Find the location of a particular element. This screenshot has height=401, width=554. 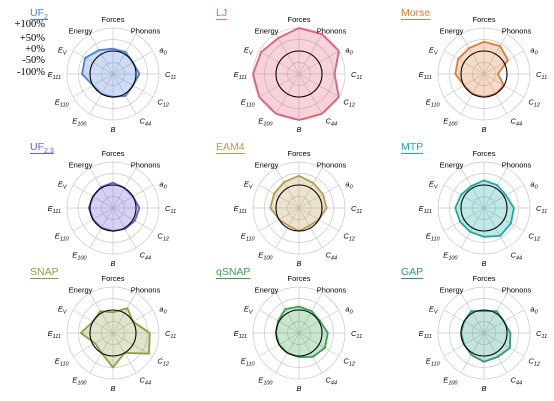

panel-title: qSNAP is located at coordinates (233, 272).